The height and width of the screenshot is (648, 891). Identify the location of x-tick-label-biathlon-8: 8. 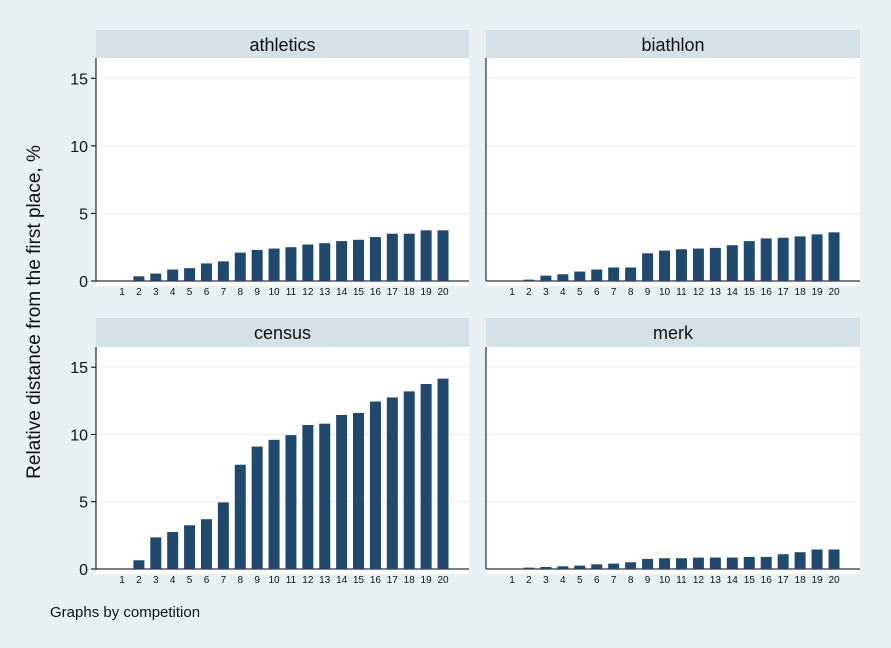
(631, 292).